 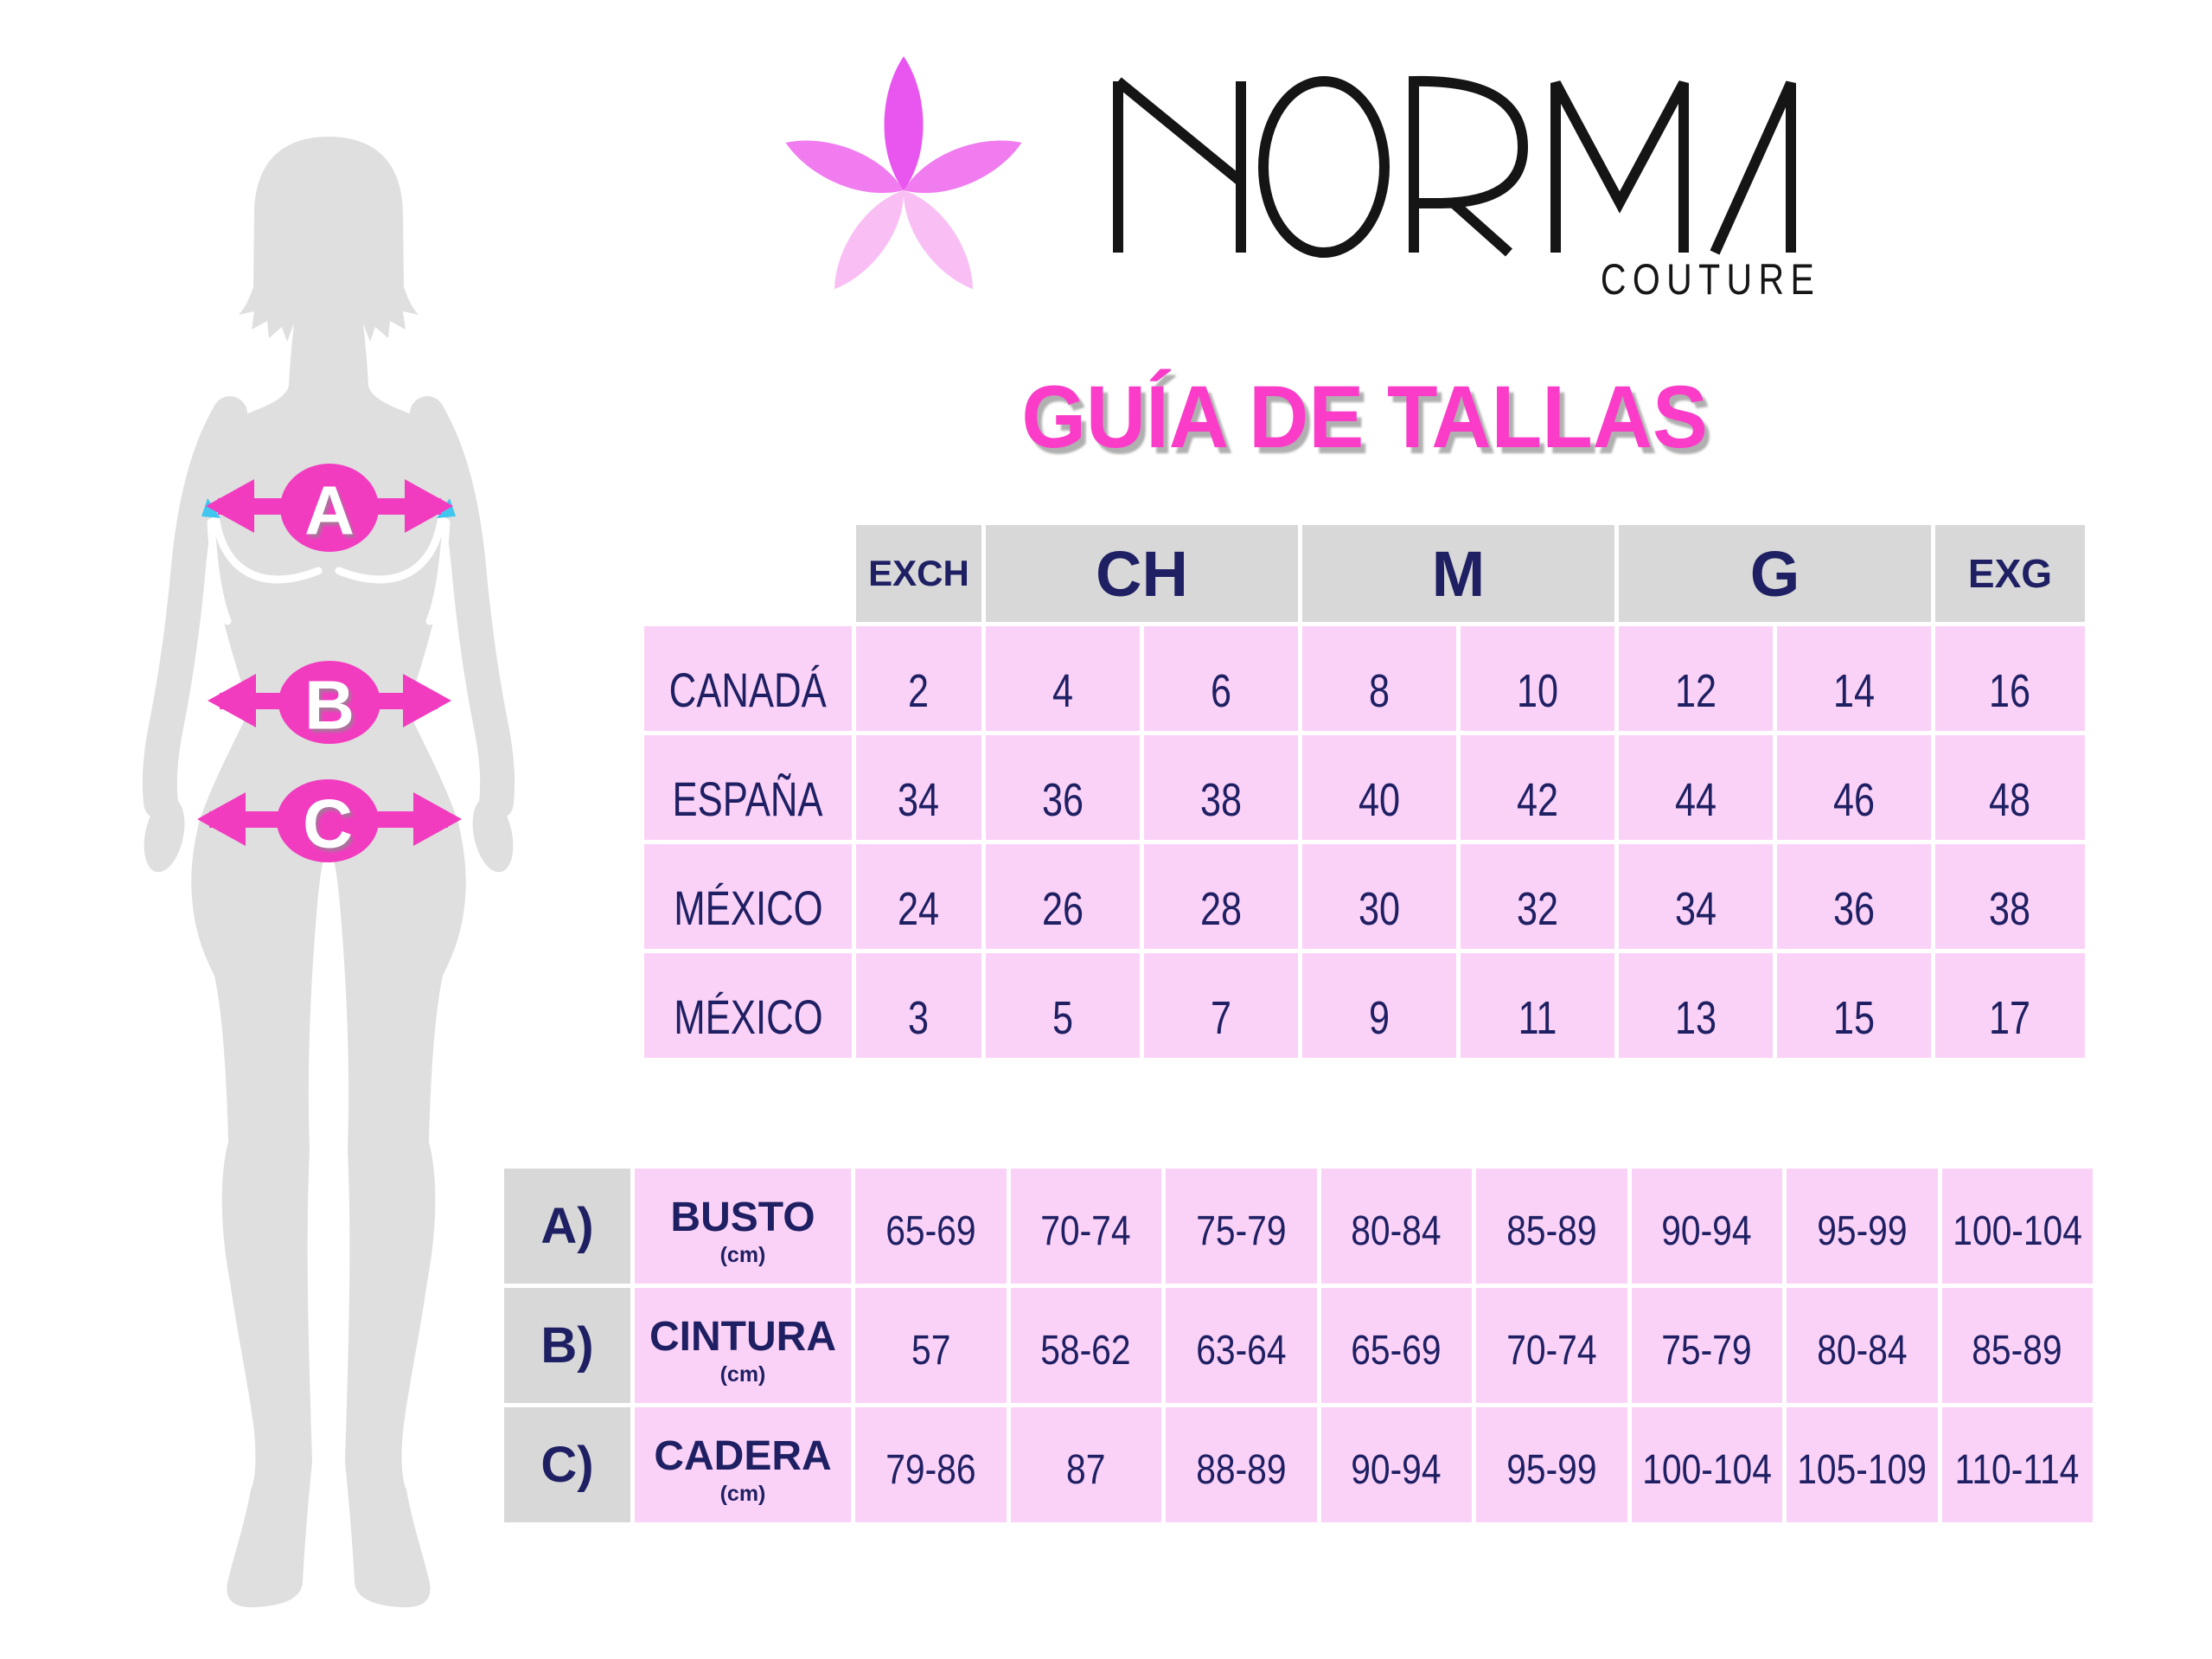 I want to click on size-value-cell: 17, so click(x=2010, y=1006).